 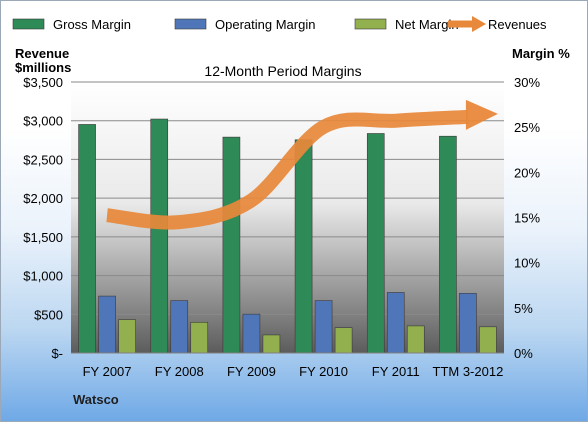 I want to click on left-axis-tick-label: $2,500, so click(x=43, y=159).